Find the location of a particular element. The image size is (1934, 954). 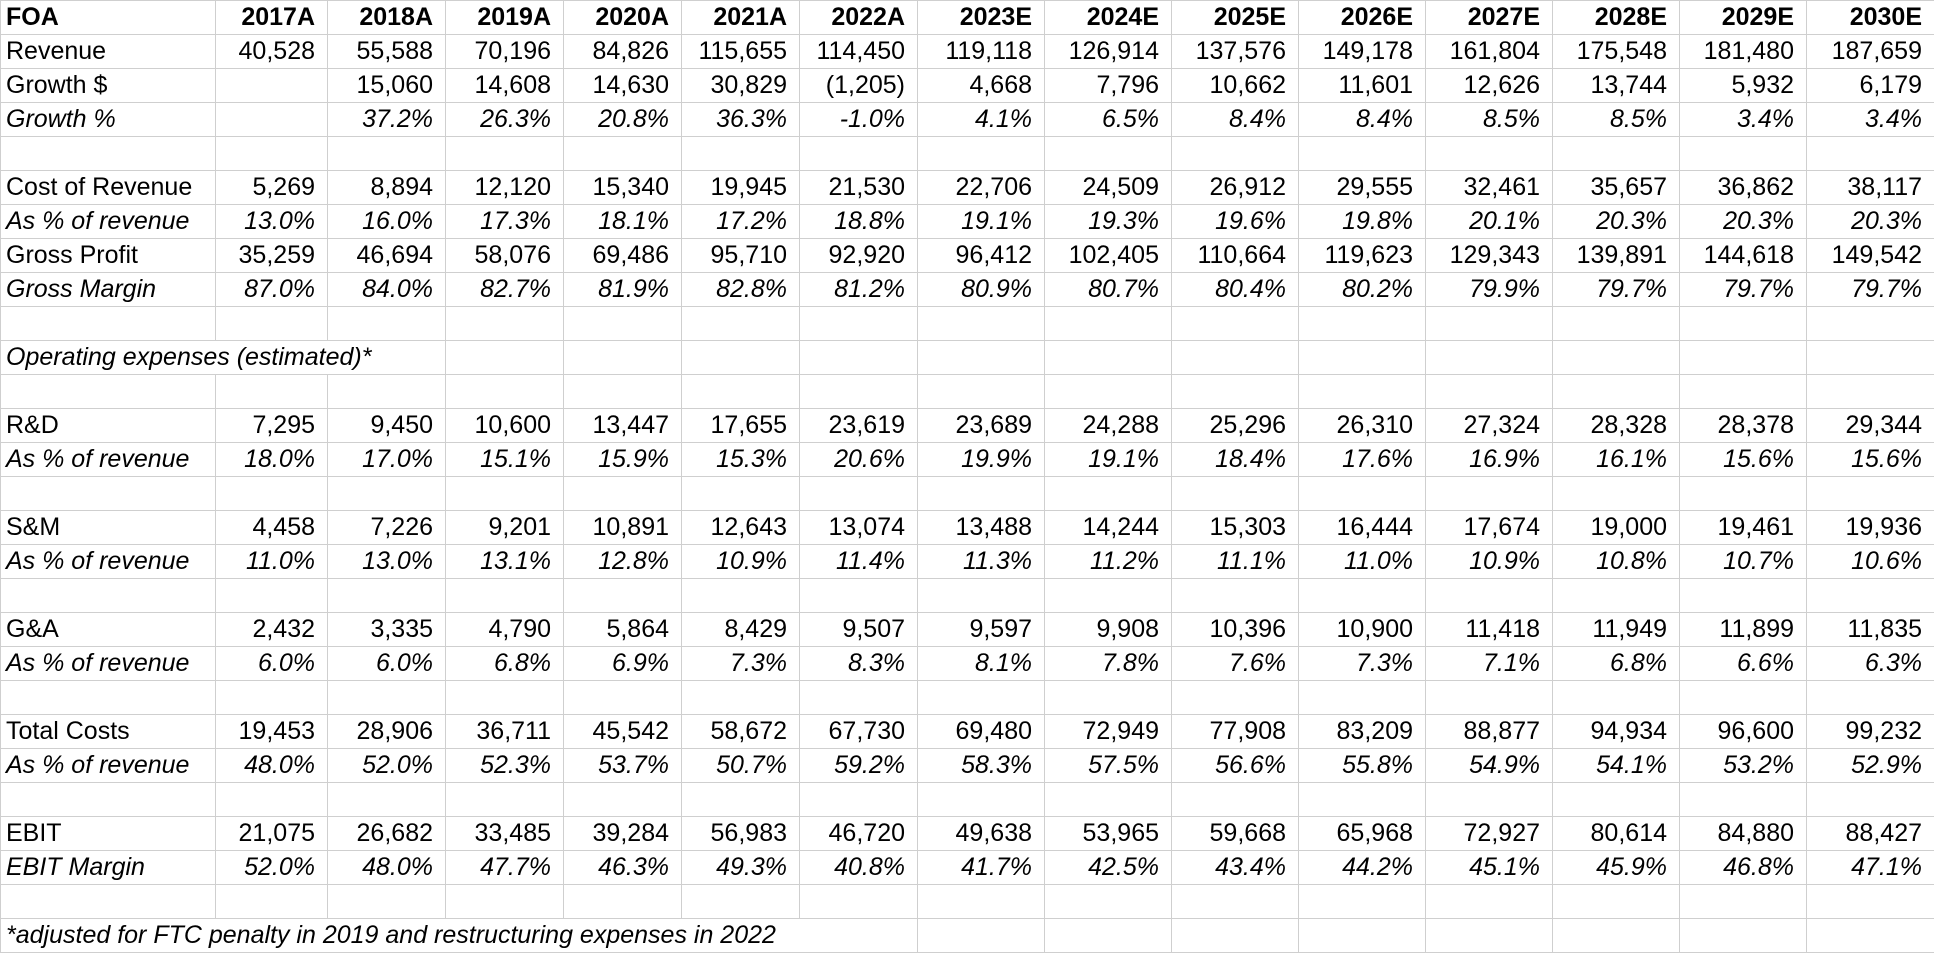

cell: 36.3% is located at coordinates (740, 119).